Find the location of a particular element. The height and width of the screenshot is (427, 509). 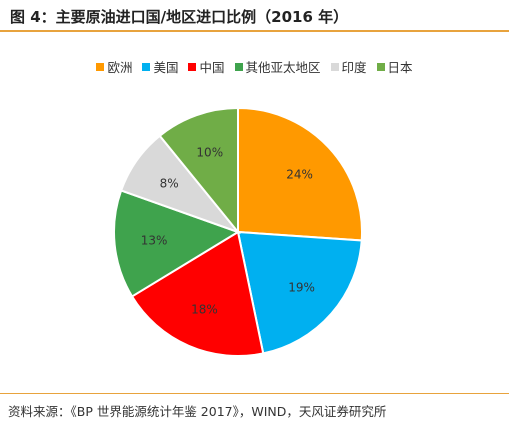

chart-title: 图 4：主要原油进口国/地区进口比例（2016 年） is located at coordinates (179, 17).